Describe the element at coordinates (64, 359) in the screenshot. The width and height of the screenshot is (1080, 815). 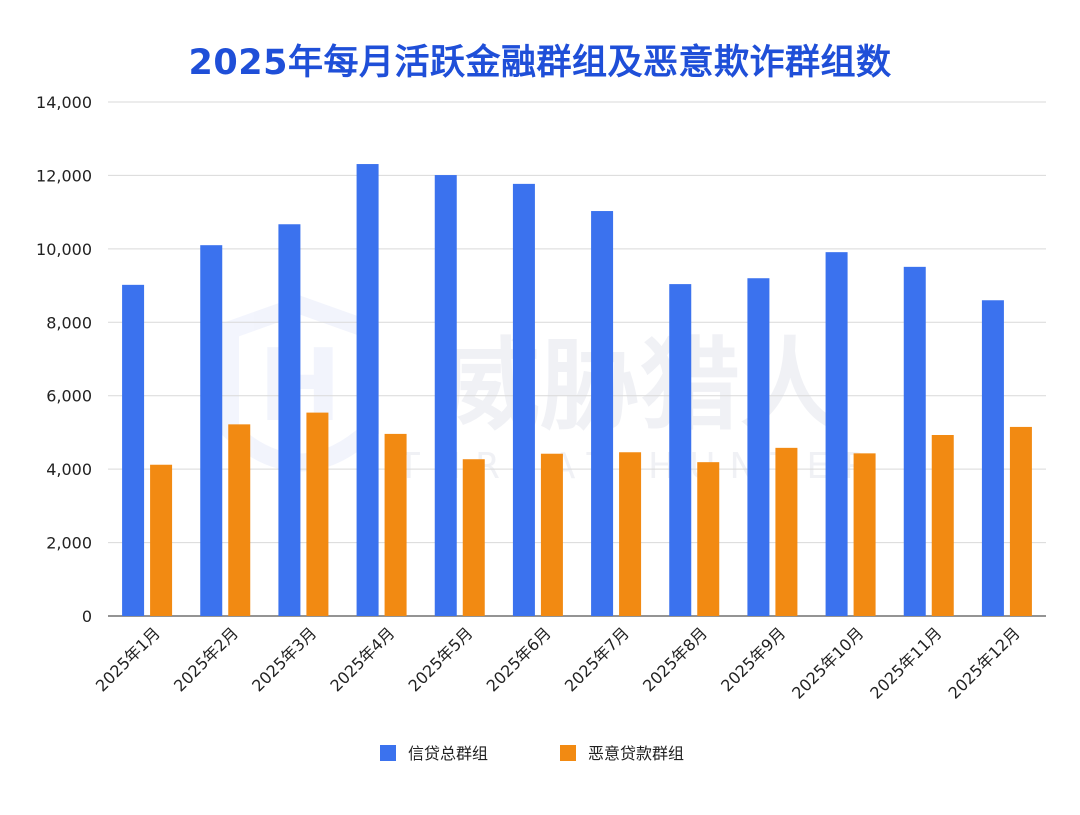
I see `y-axis: 0 2,000 4,000 6,000 8,000 10,000 12,000 14,000` at that location.